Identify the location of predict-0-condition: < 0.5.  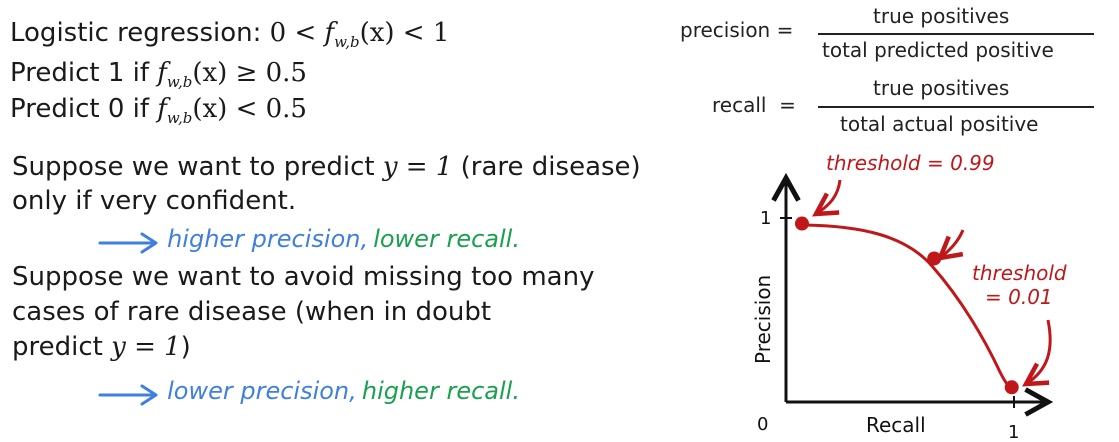
(271, 109).